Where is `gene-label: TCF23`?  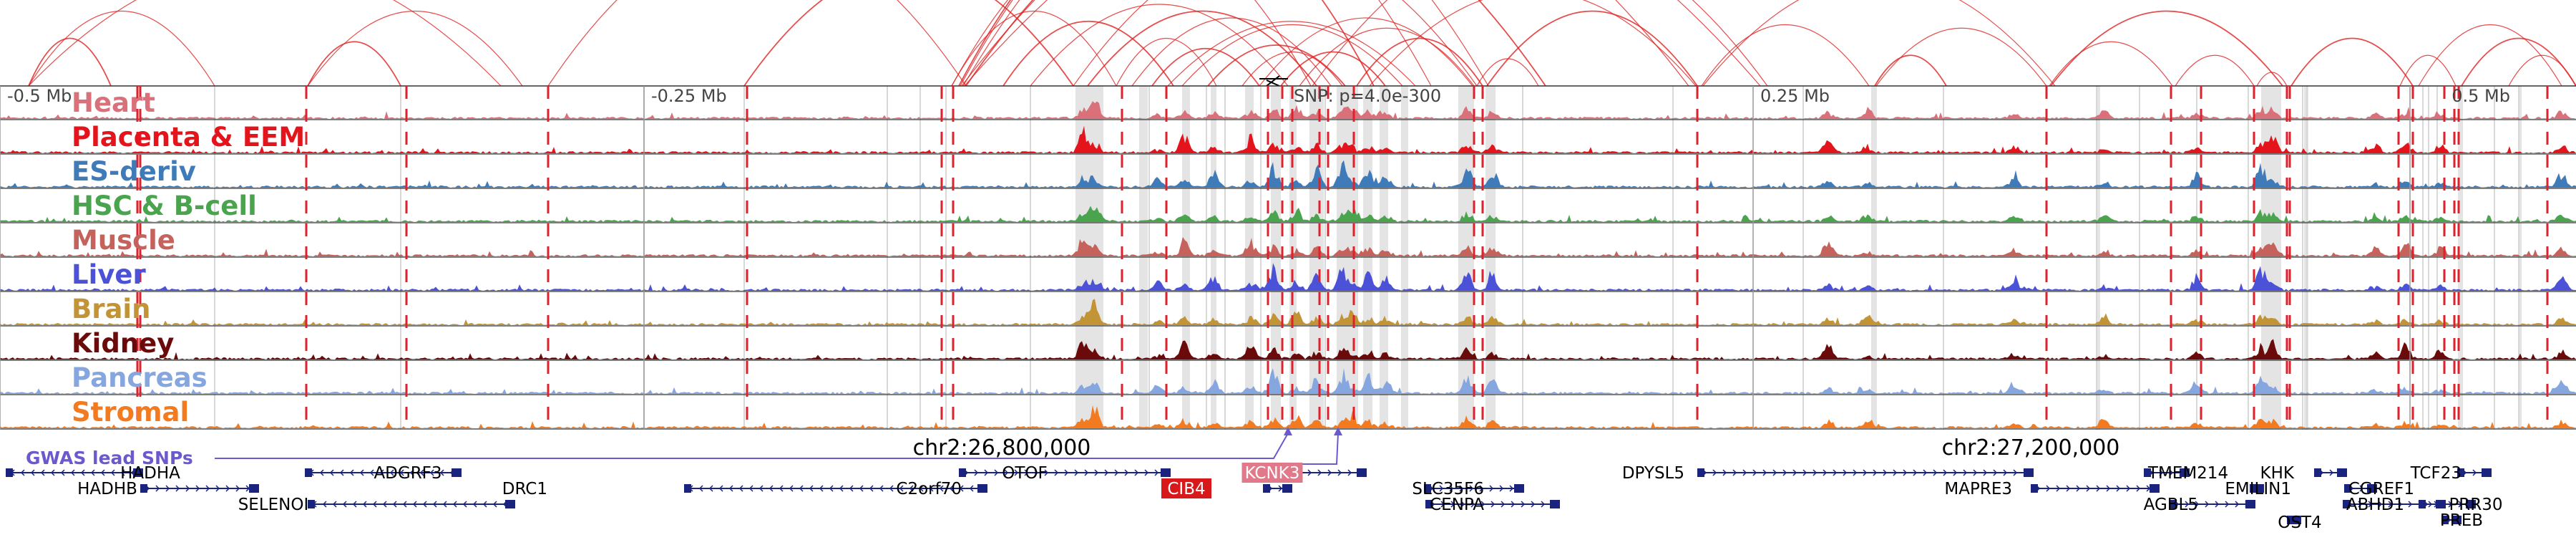
gene-label: TCF23 is located at coordinates (2436, 473).